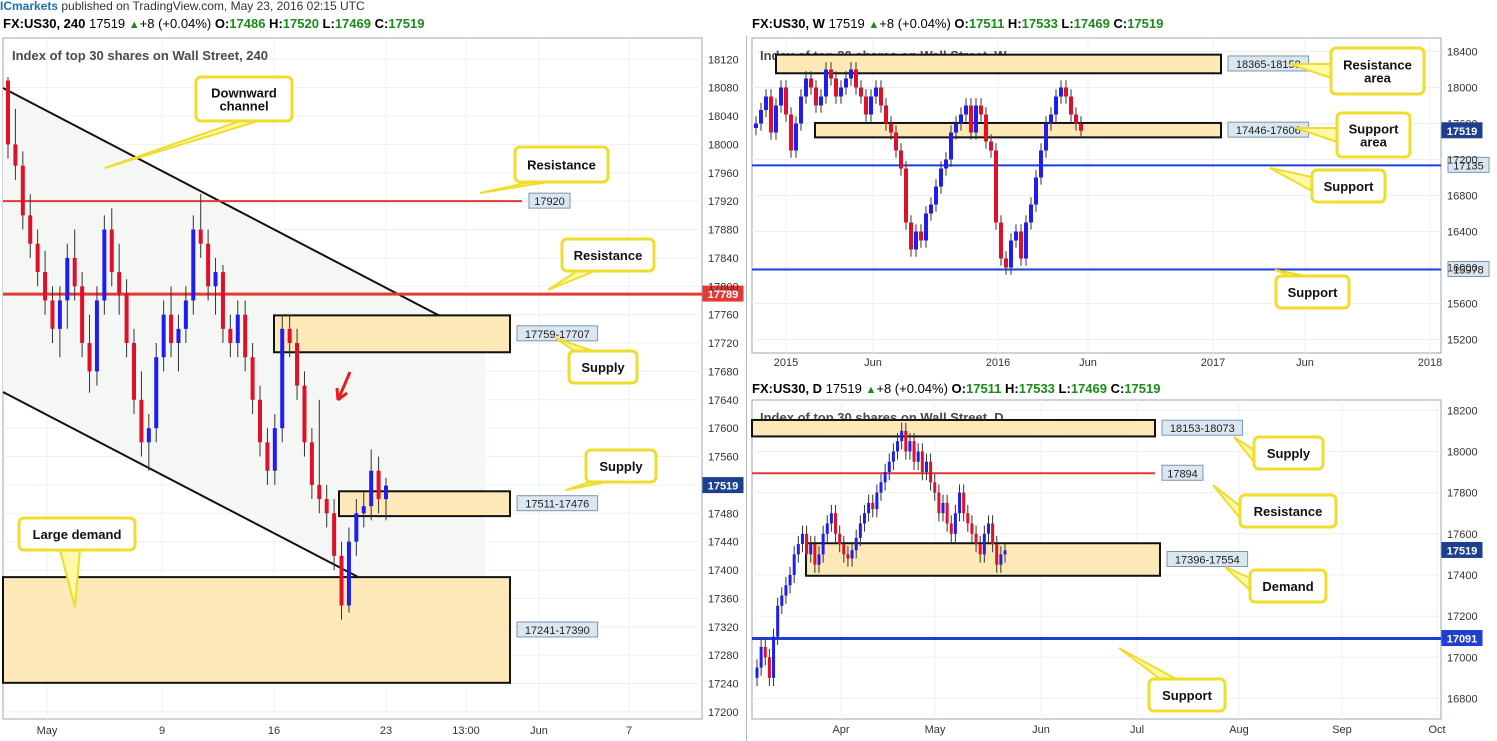 This screenshot has width=1497, height=741. Describe the element at coordinates (1091, 23) in the screenshot. I see `weekly-low: 17469` at that location.